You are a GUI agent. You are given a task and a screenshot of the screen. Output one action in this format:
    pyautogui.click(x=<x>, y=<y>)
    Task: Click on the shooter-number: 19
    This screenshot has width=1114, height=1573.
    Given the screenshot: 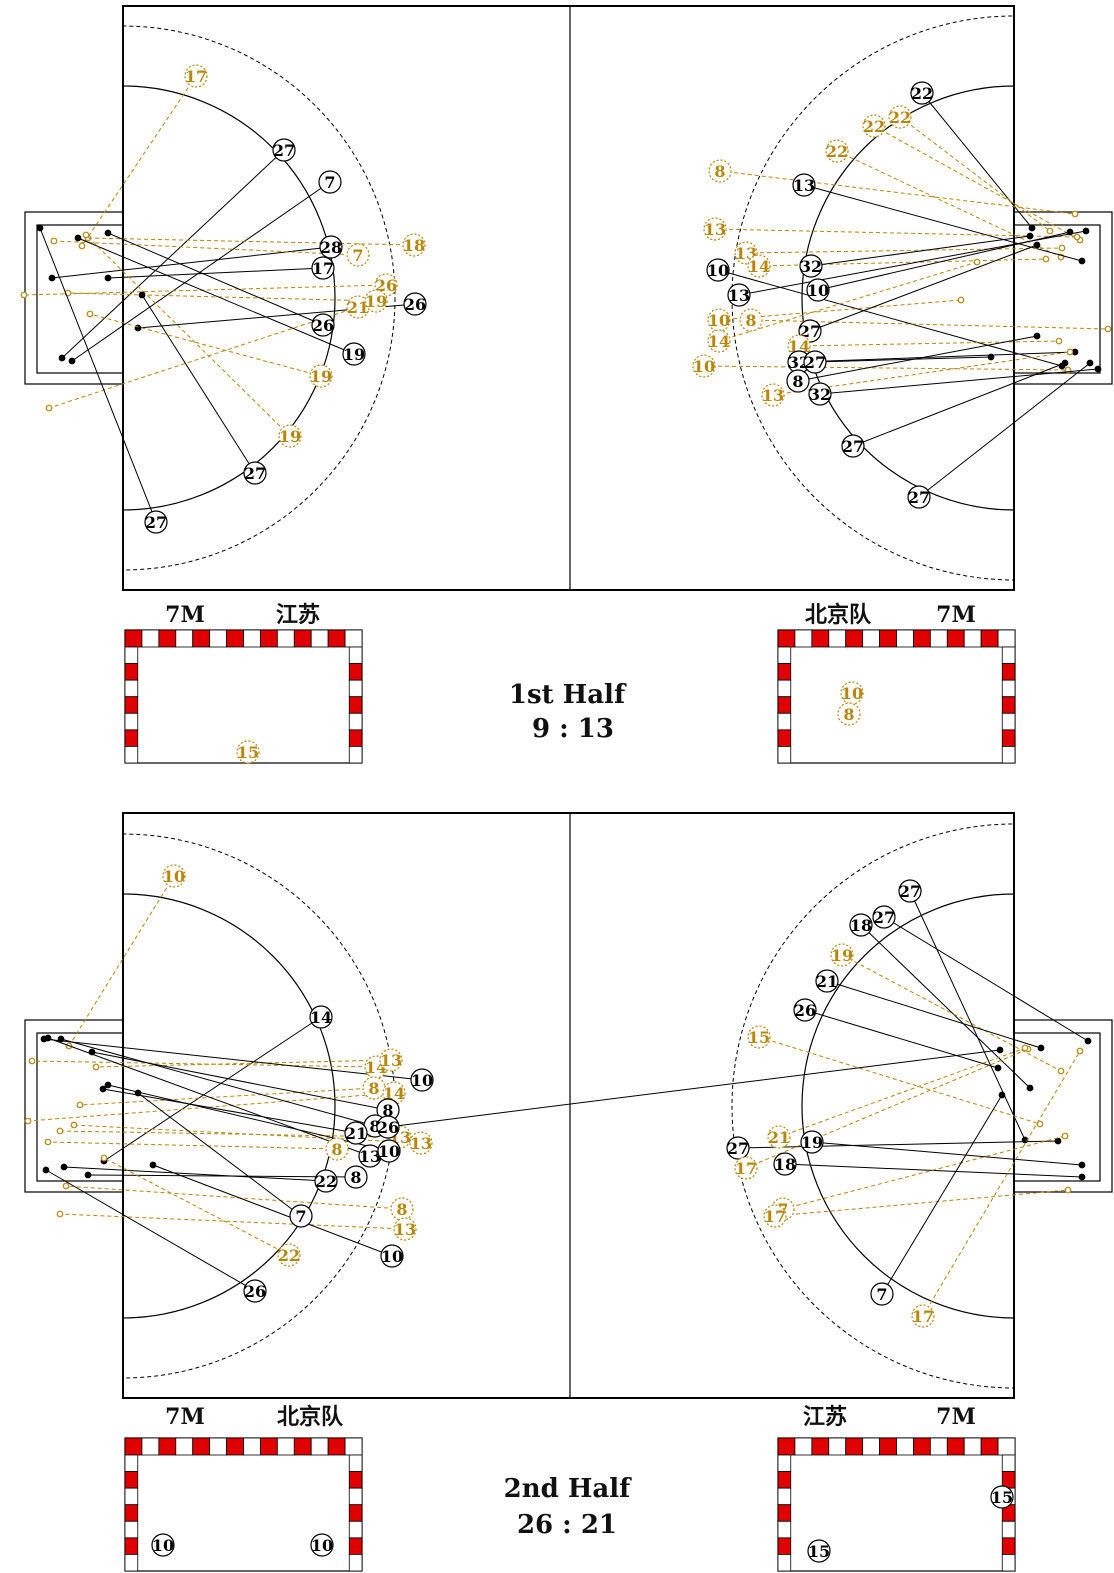 What is the action you would take?
    pyautogui.click(x=321, y=376)
    